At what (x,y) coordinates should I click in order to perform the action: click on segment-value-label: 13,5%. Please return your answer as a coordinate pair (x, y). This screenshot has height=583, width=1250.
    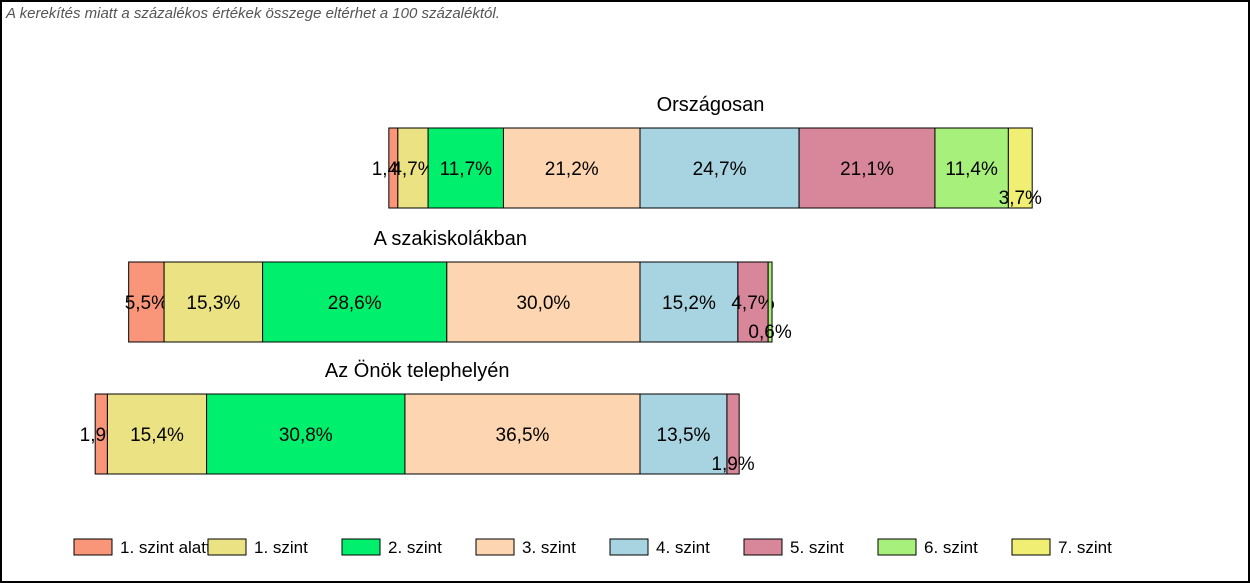
    Looking at the image, I should click on (684, 435).